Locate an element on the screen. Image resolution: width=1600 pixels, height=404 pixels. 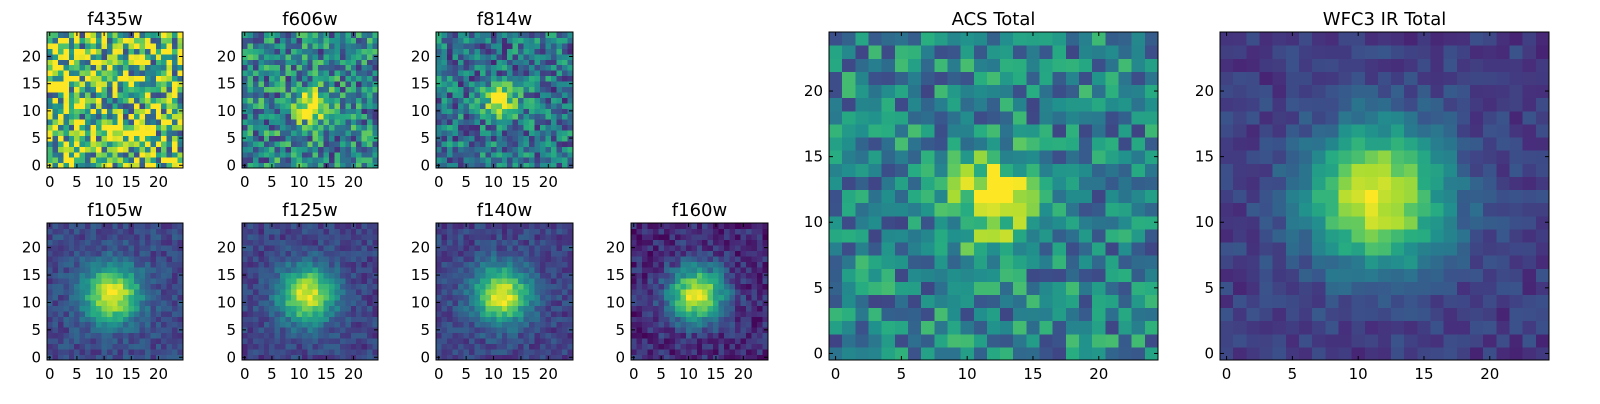
y-tick-label: 5 is located at coordinates (231, 138).